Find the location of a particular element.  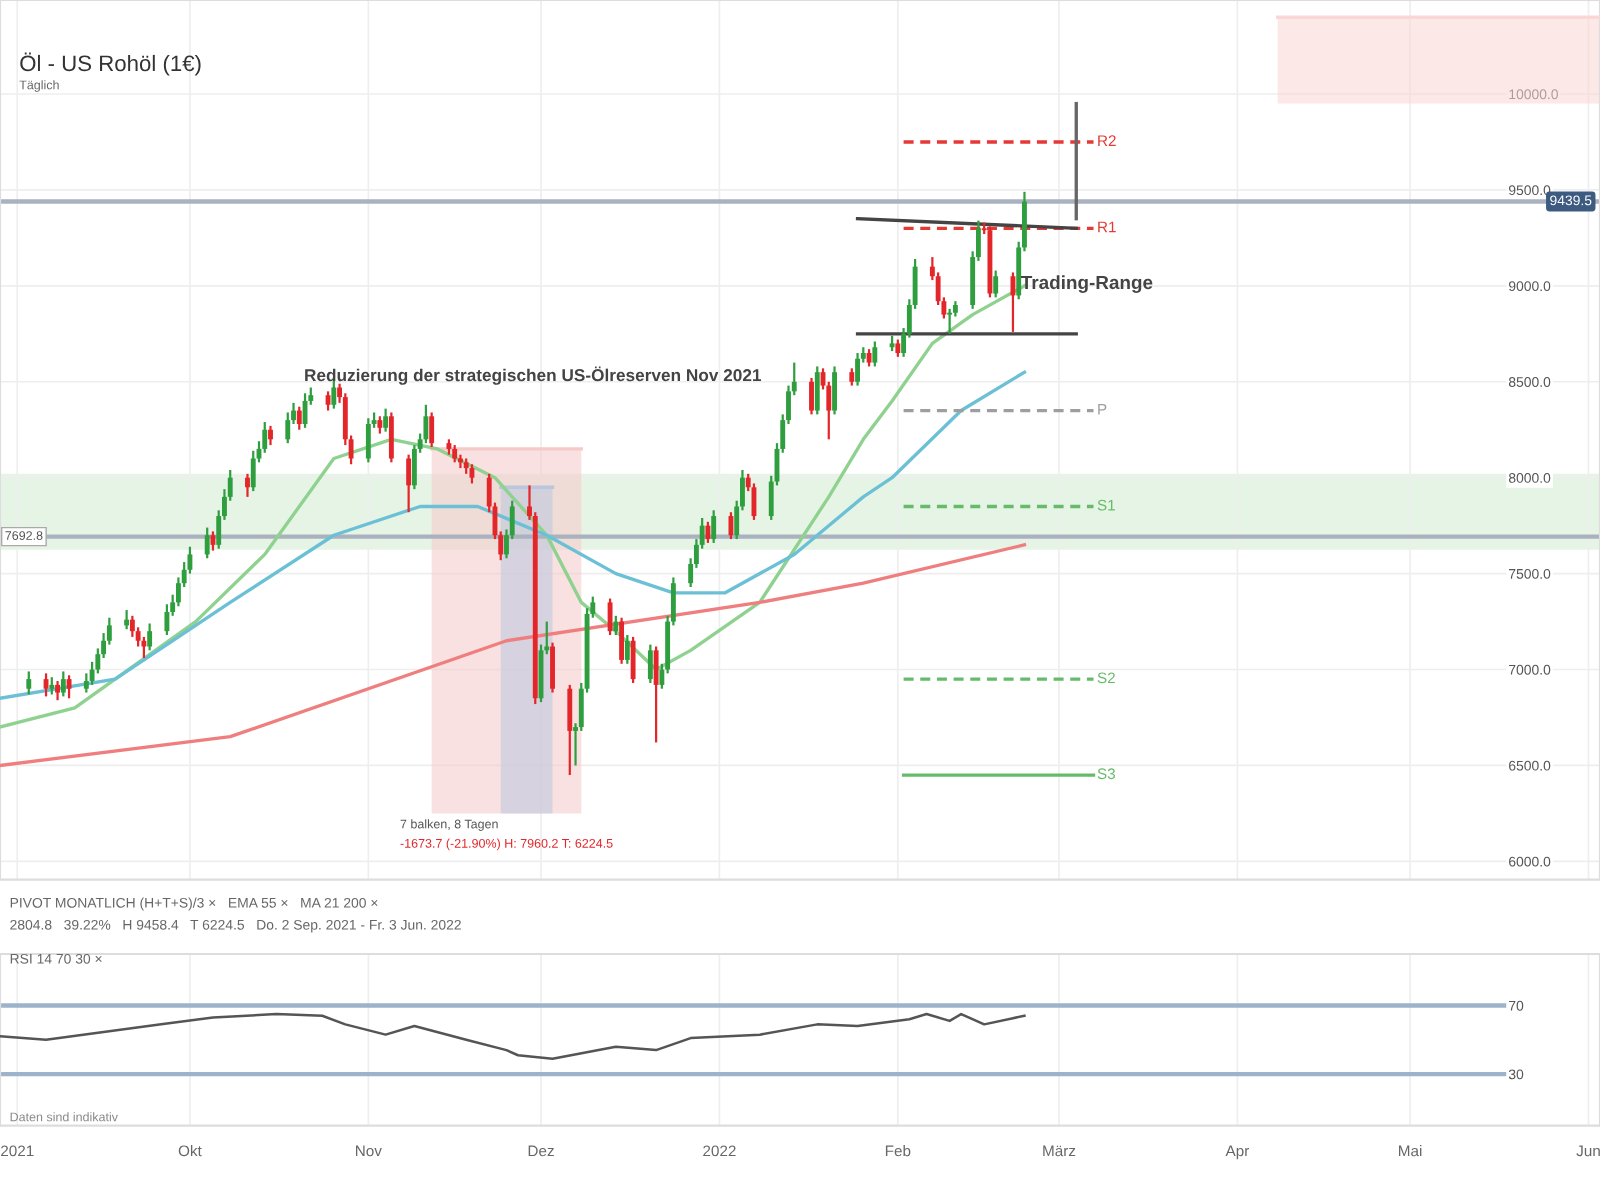

text: Öl - US Rohöl (1€) is located at coordinates (110, 64).